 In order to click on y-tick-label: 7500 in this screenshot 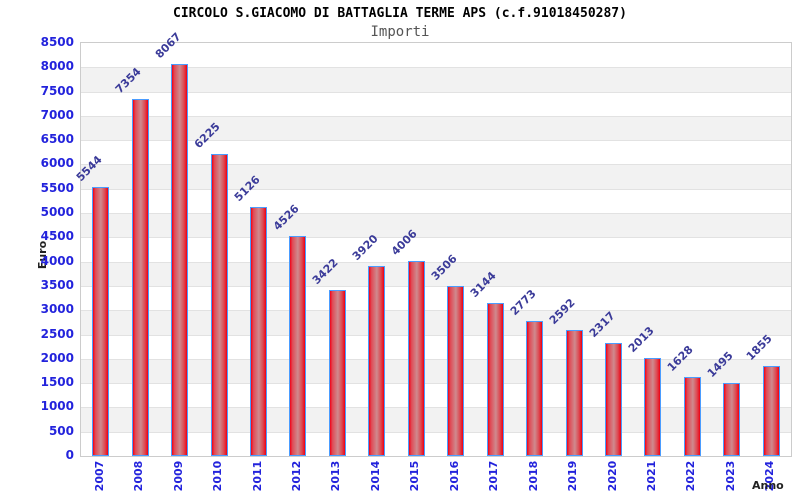, I will do `click(57, 90)`.